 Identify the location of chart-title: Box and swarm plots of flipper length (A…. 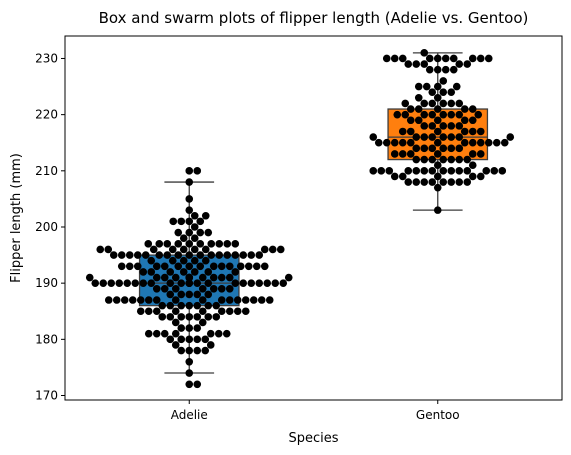
(314, 18).